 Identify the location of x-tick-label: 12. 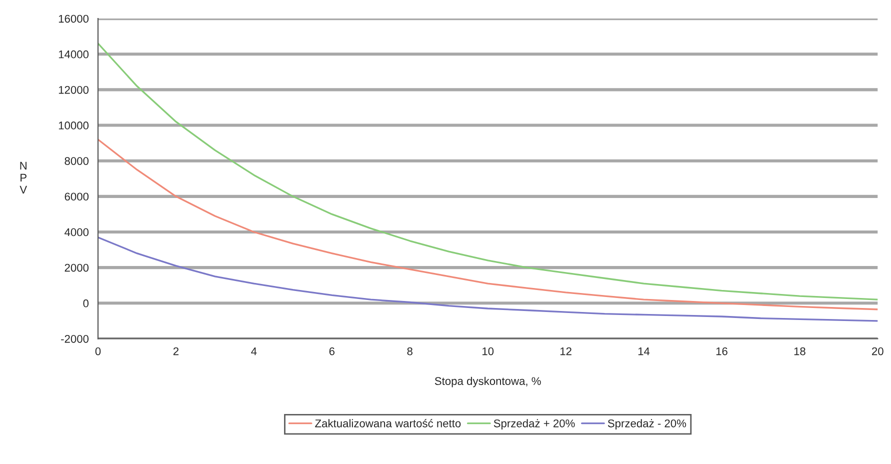
(566, 351).